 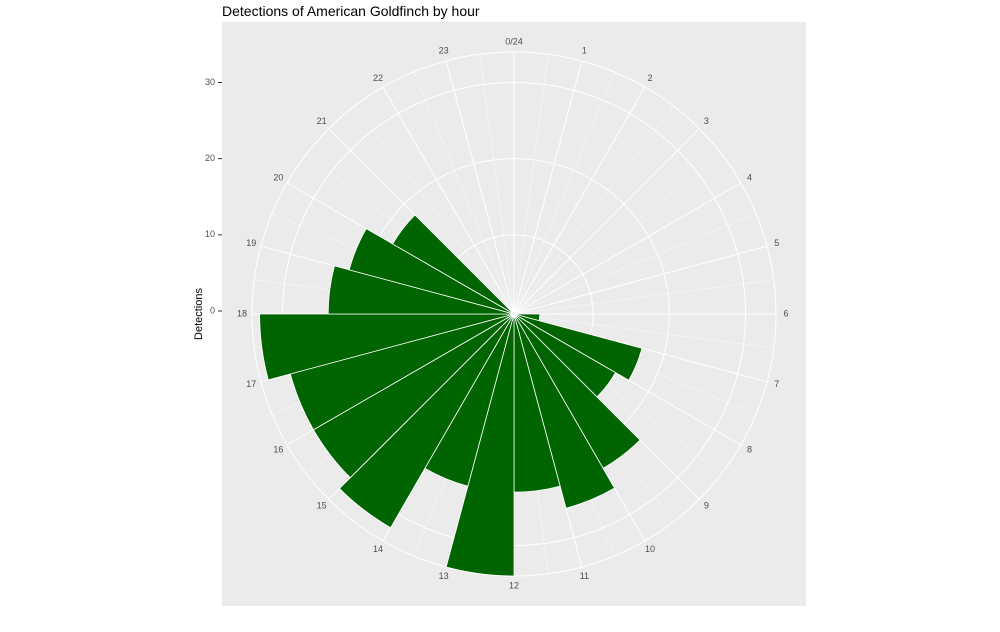 What do you see at coordinates (749, 177) in the screenshot?
I see `x-tick-label: 4` at bounding box center [749, 177].